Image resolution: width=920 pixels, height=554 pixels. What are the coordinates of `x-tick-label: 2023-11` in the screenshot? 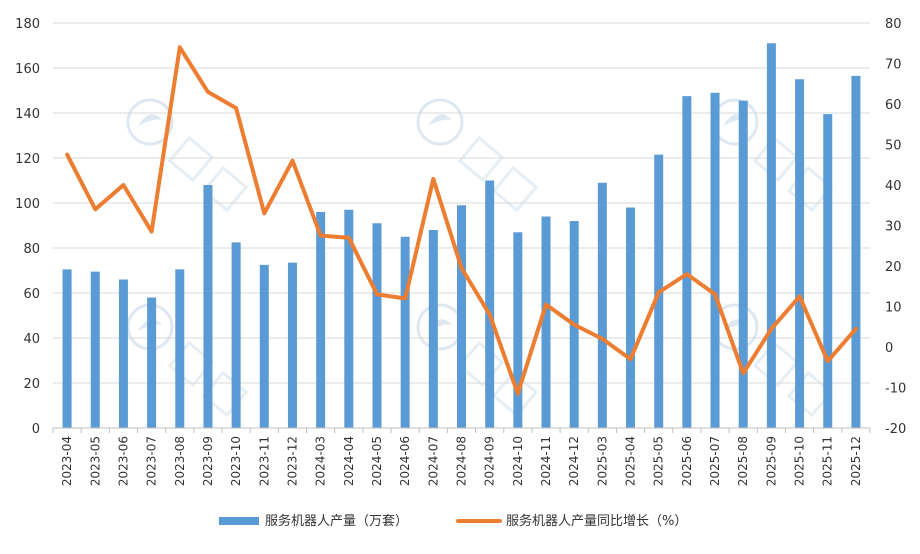 It's located at (264, 461).